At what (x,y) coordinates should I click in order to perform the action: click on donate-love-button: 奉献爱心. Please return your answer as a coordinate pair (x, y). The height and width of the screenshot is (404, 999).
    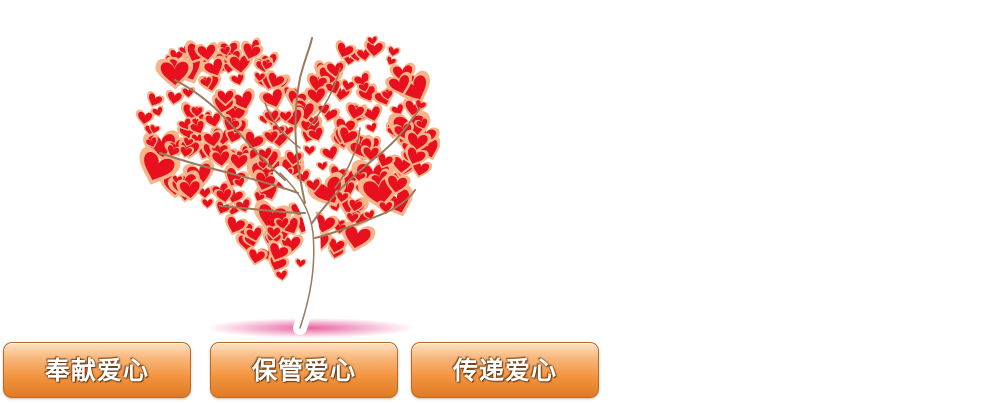
    Looking at the image, I should click on (97, 370).